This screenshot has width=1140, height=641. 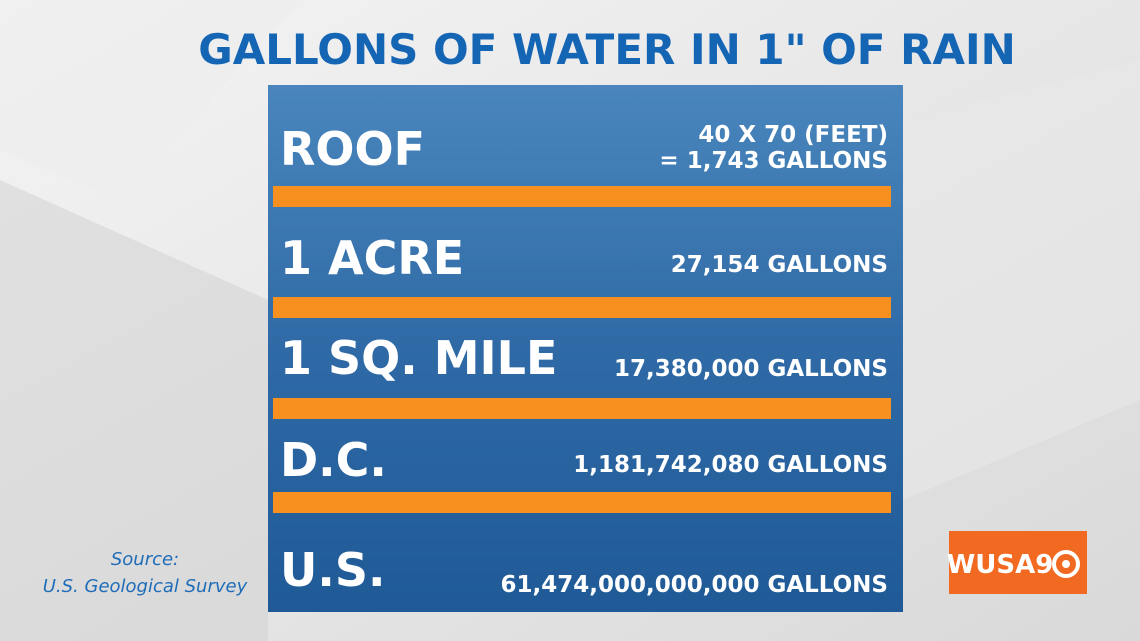 I want to click on row-value: 40 X 70 (FEET), so click(x=793, y=135).